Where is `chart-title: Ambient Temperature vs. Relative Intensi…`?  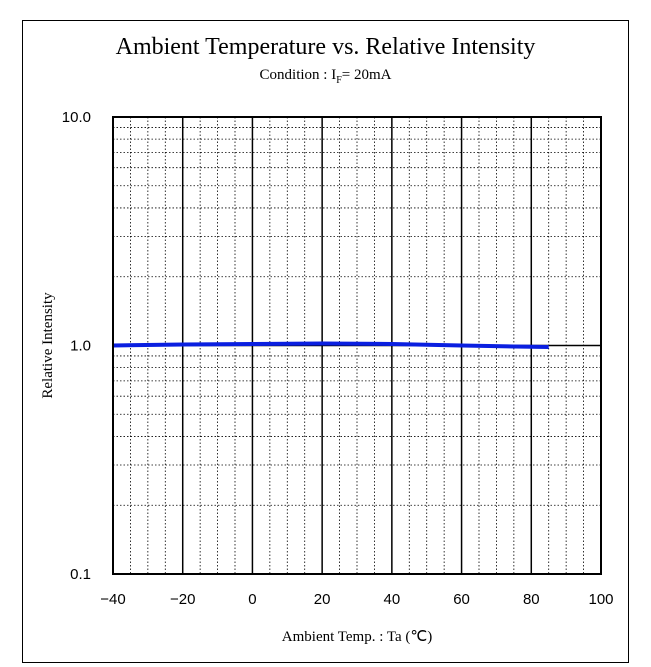 chart-title: Ambient Temperature vs. Relative Intensi… is located at coordinates (325, 47).